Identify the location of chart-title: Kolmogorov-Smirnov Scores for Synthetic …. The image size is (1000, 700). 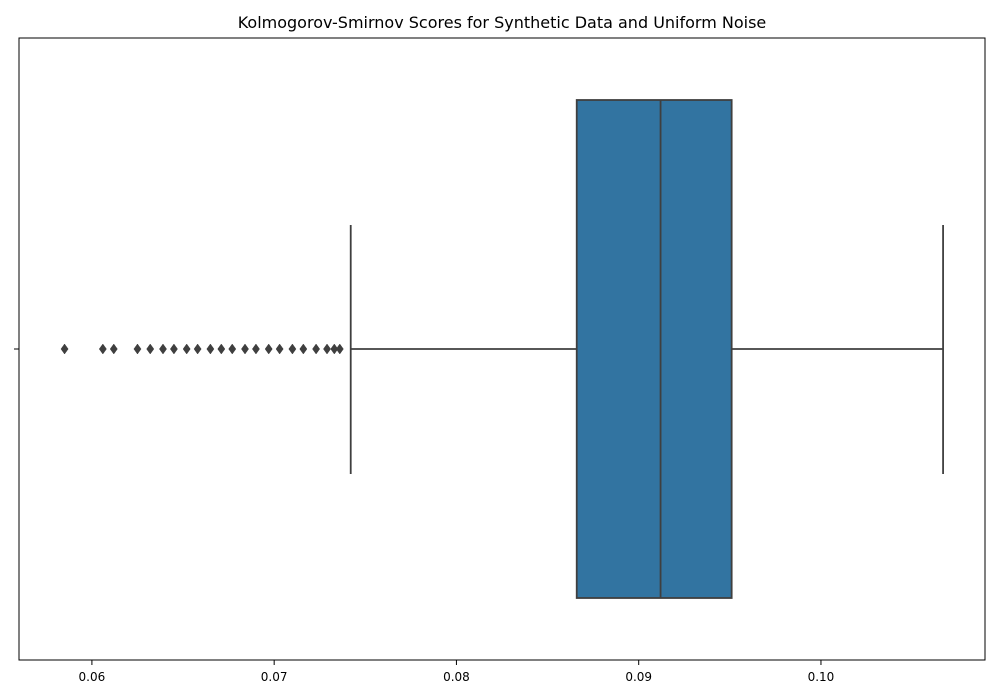
(502, 22).